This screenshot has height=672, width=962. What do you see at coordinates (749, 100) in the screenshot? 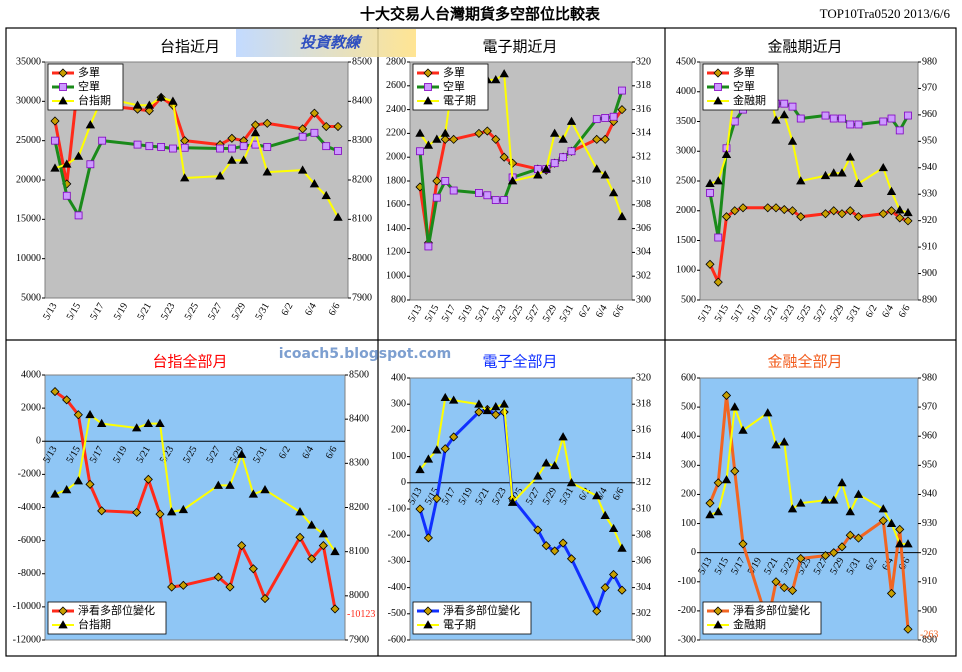
I see `legend-label: 金融期` at bounding box center [749, 100].